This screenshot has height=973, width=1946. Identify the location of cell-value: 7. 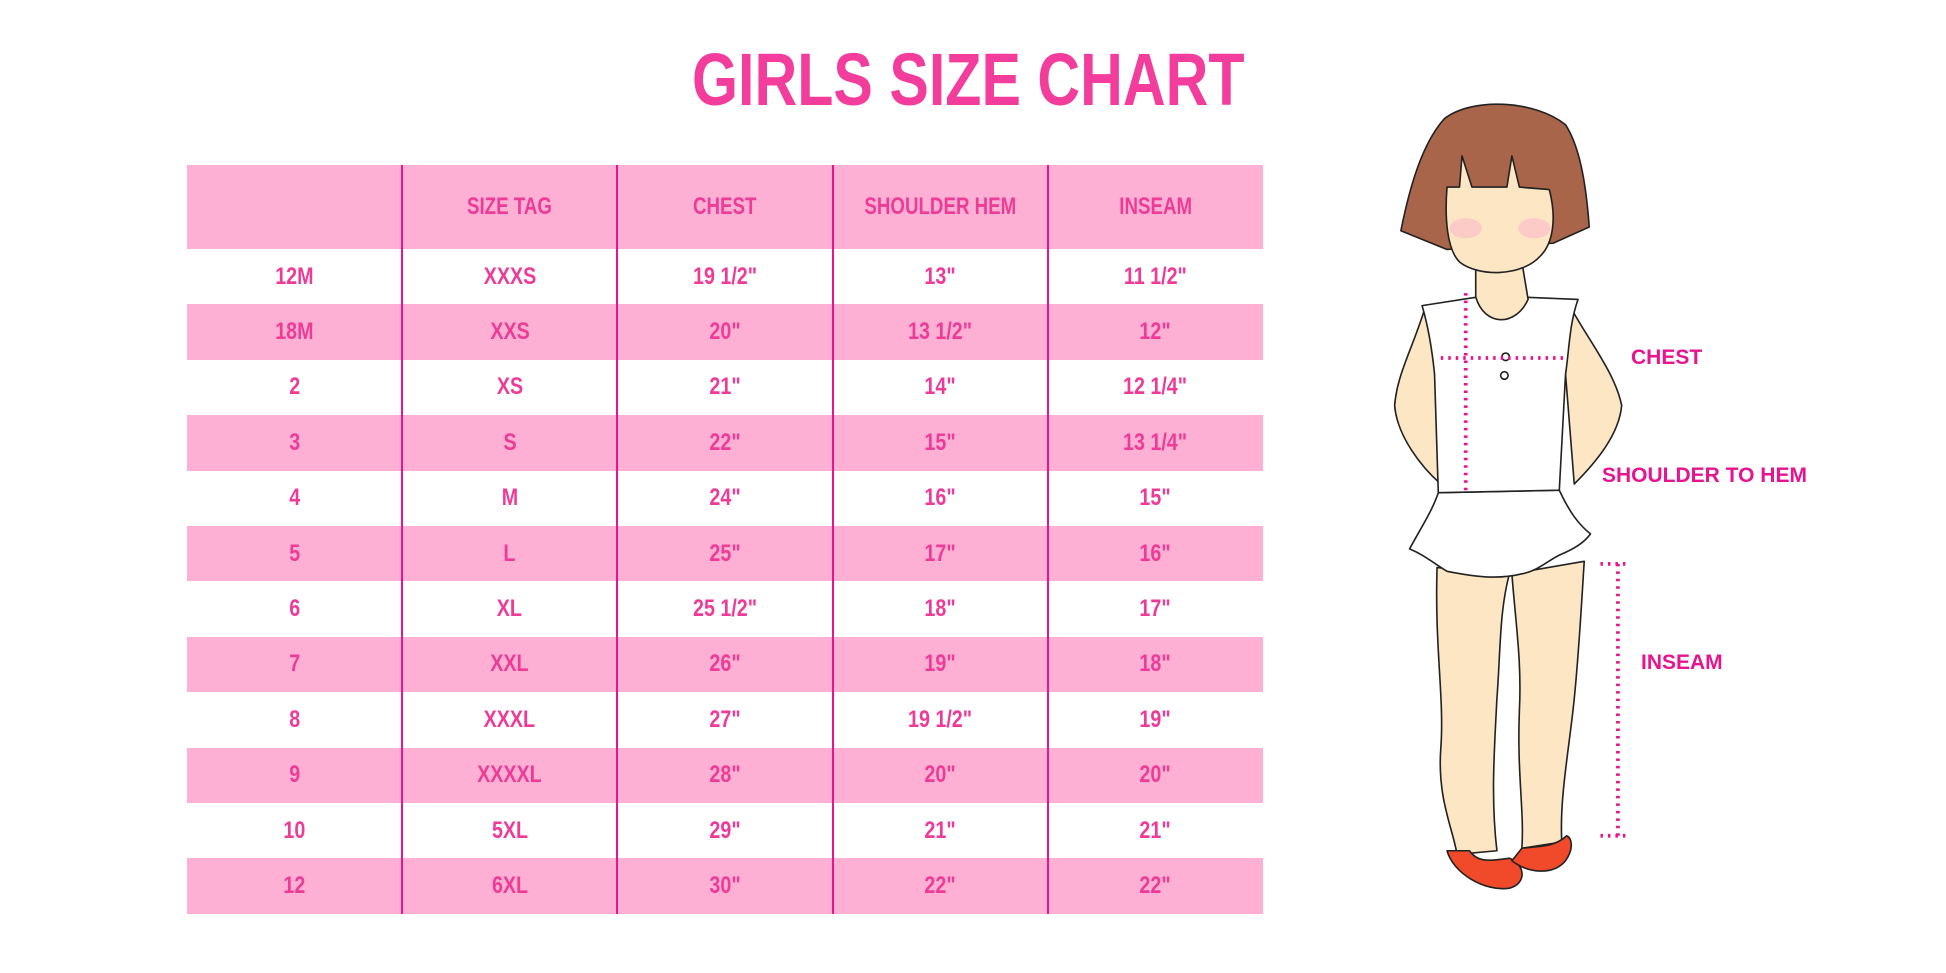
(295, 664).